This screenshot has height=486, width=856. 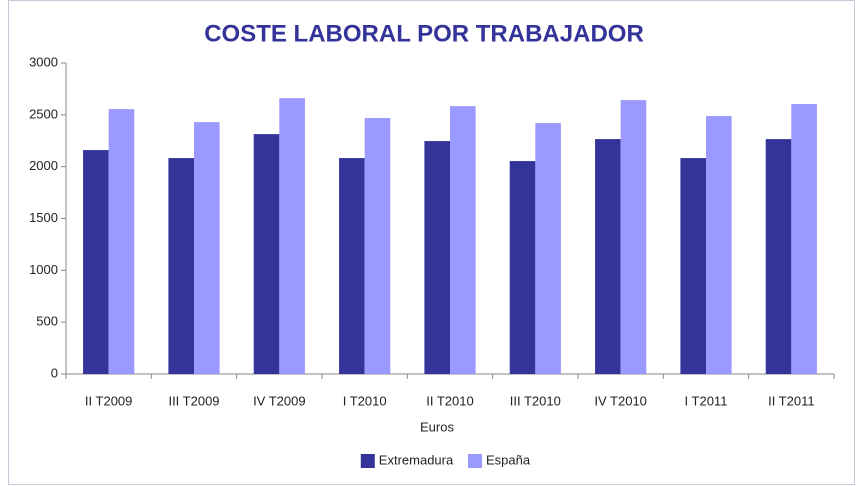 What do you see at coordinates (108, 400) in the screenshot?
I see `x-tick-label: II T2009` at bounding box center [108, 400].